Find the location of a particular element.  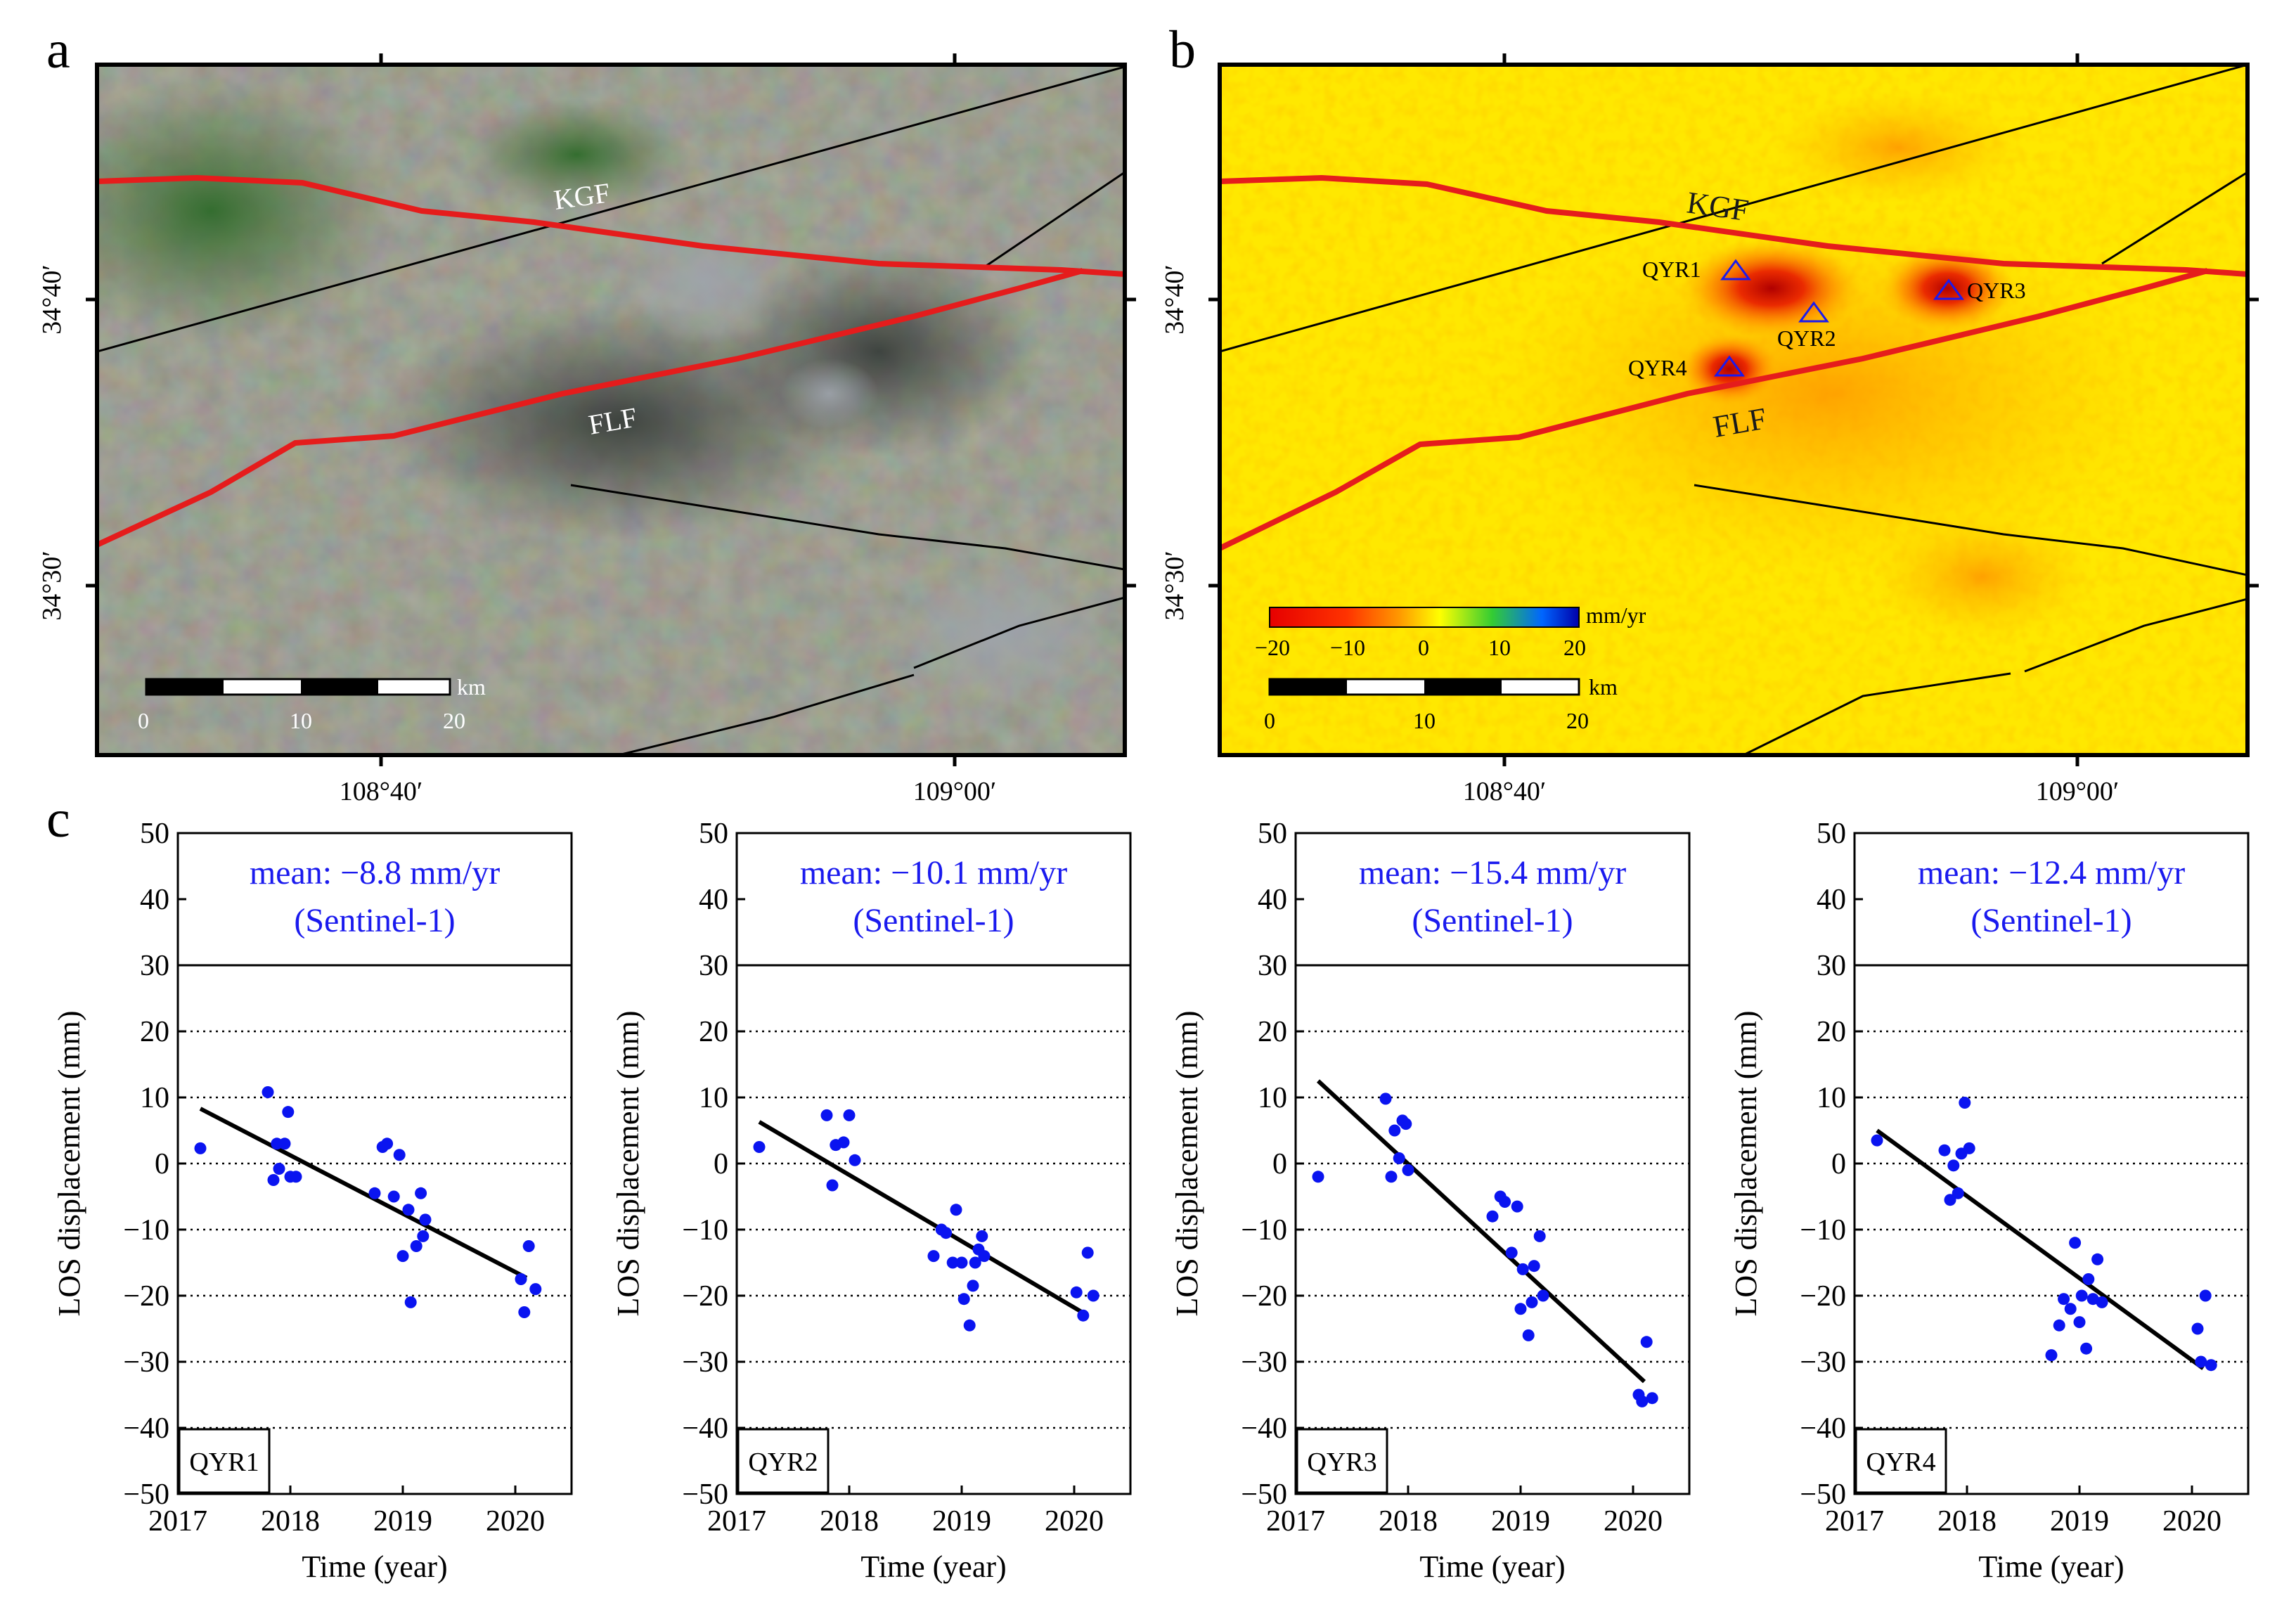

scale-b-tick-10: 10 is located at coordinates (1424, 720).